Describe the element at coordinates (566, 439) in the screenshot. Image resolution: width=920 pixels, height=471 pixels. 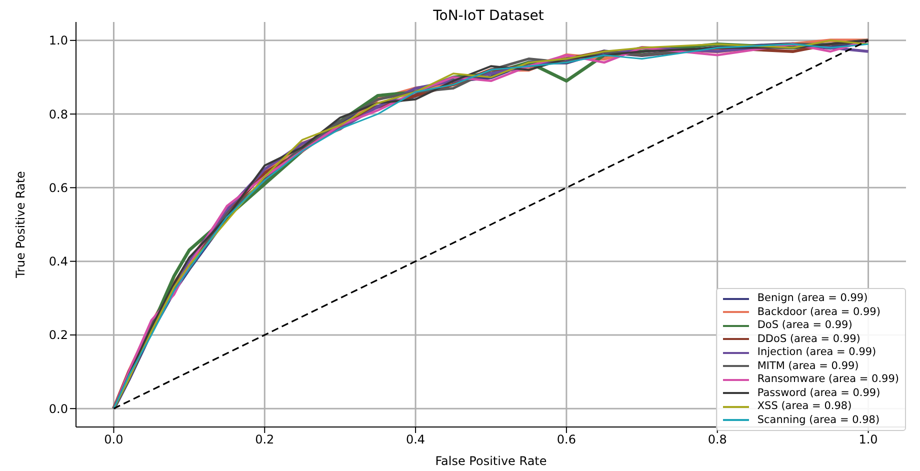
I see `x-tick-label: 0.6` at that location.